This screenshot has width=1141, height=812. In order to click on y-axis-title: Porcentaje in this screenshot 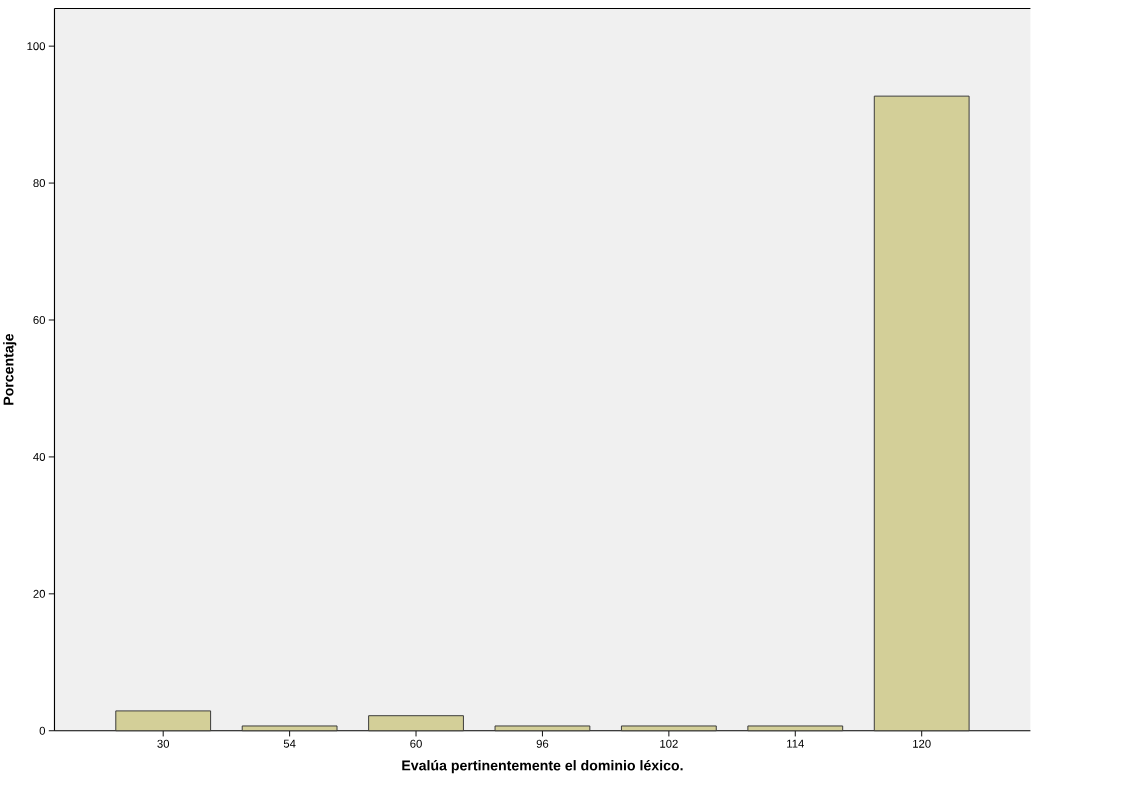, I will do `click(10, 369)`.